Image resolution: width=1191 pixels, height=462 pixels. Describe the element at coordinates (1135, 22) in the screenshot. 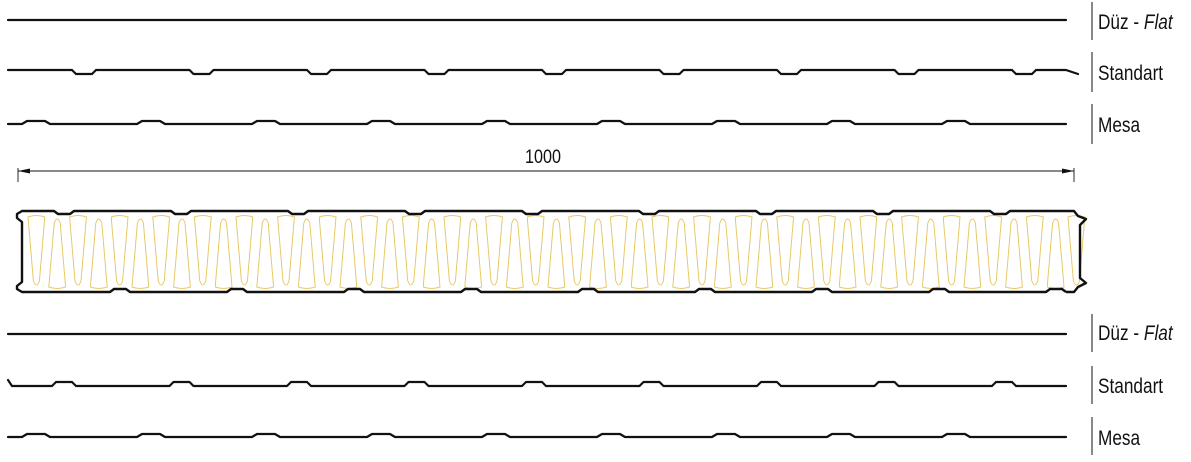

I see `top-flat-label: Düz - Flat` at that location.